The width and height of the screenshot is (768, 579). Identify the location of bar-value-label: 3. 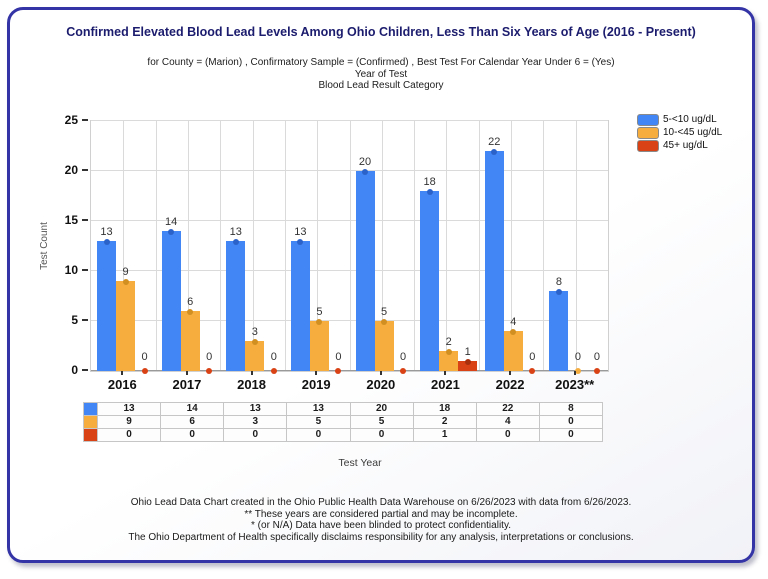
(254, 332).